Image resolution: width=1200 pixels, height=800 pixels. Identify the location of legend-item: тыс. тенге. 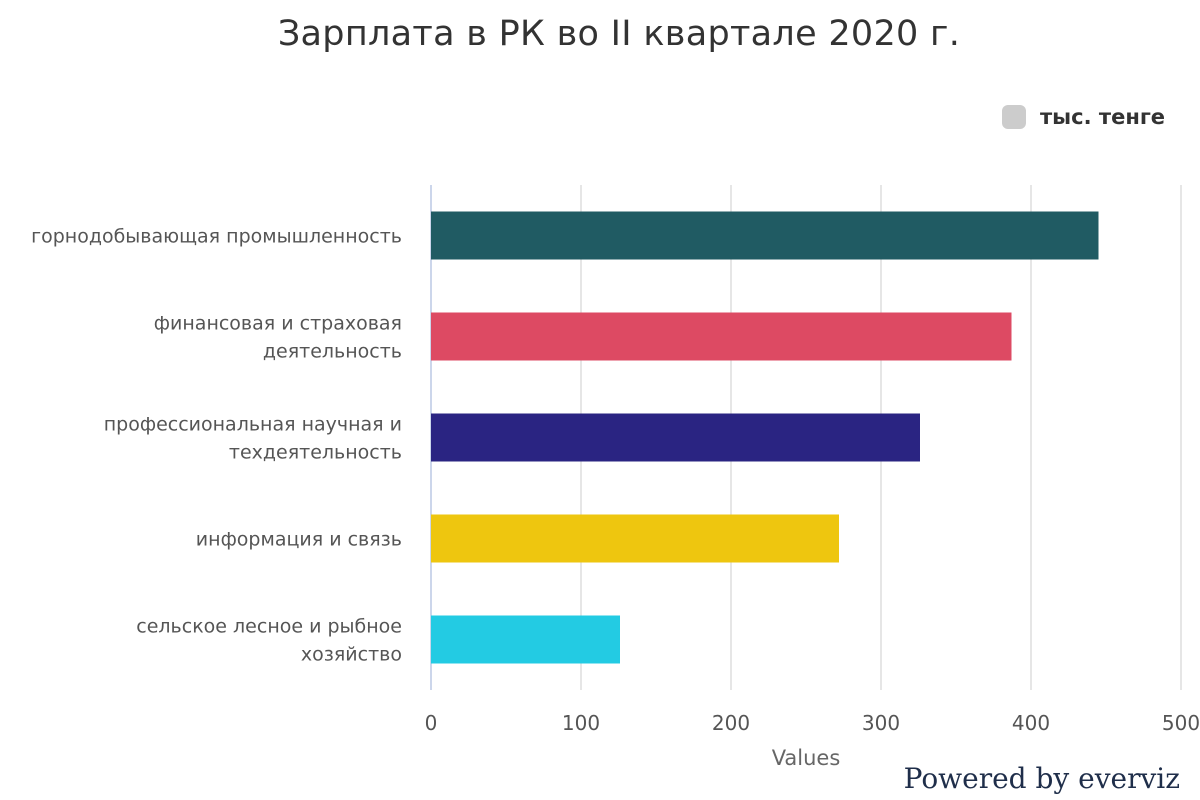
(1083, 117).